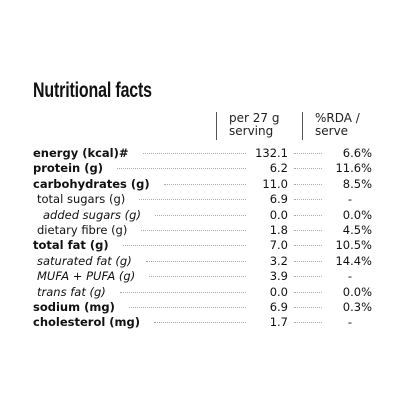 This screenshot has width=416, height=416. Describe the element at coordinates (275, 183) in the screenshot. I see `per-serving-value: 11.0` at that location.